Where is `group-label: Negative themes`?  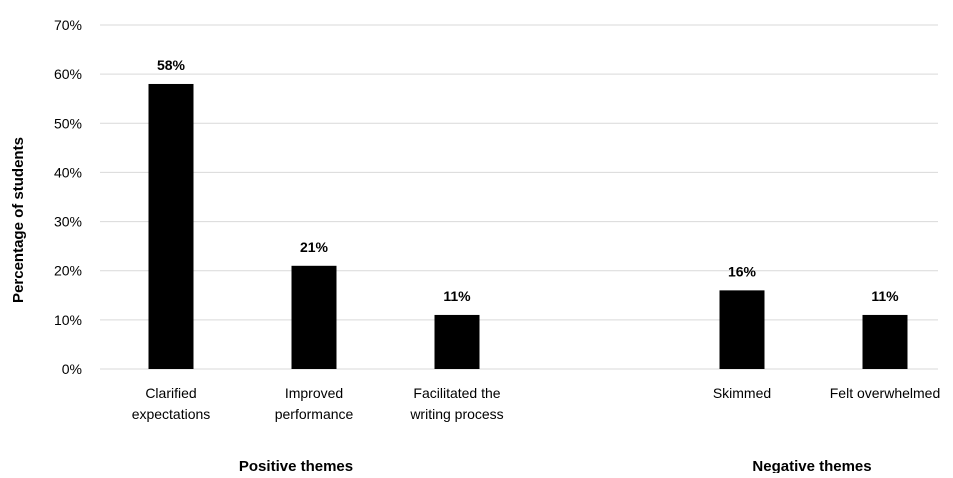 group-label: Negative themes is located at coordinates (811, 465).